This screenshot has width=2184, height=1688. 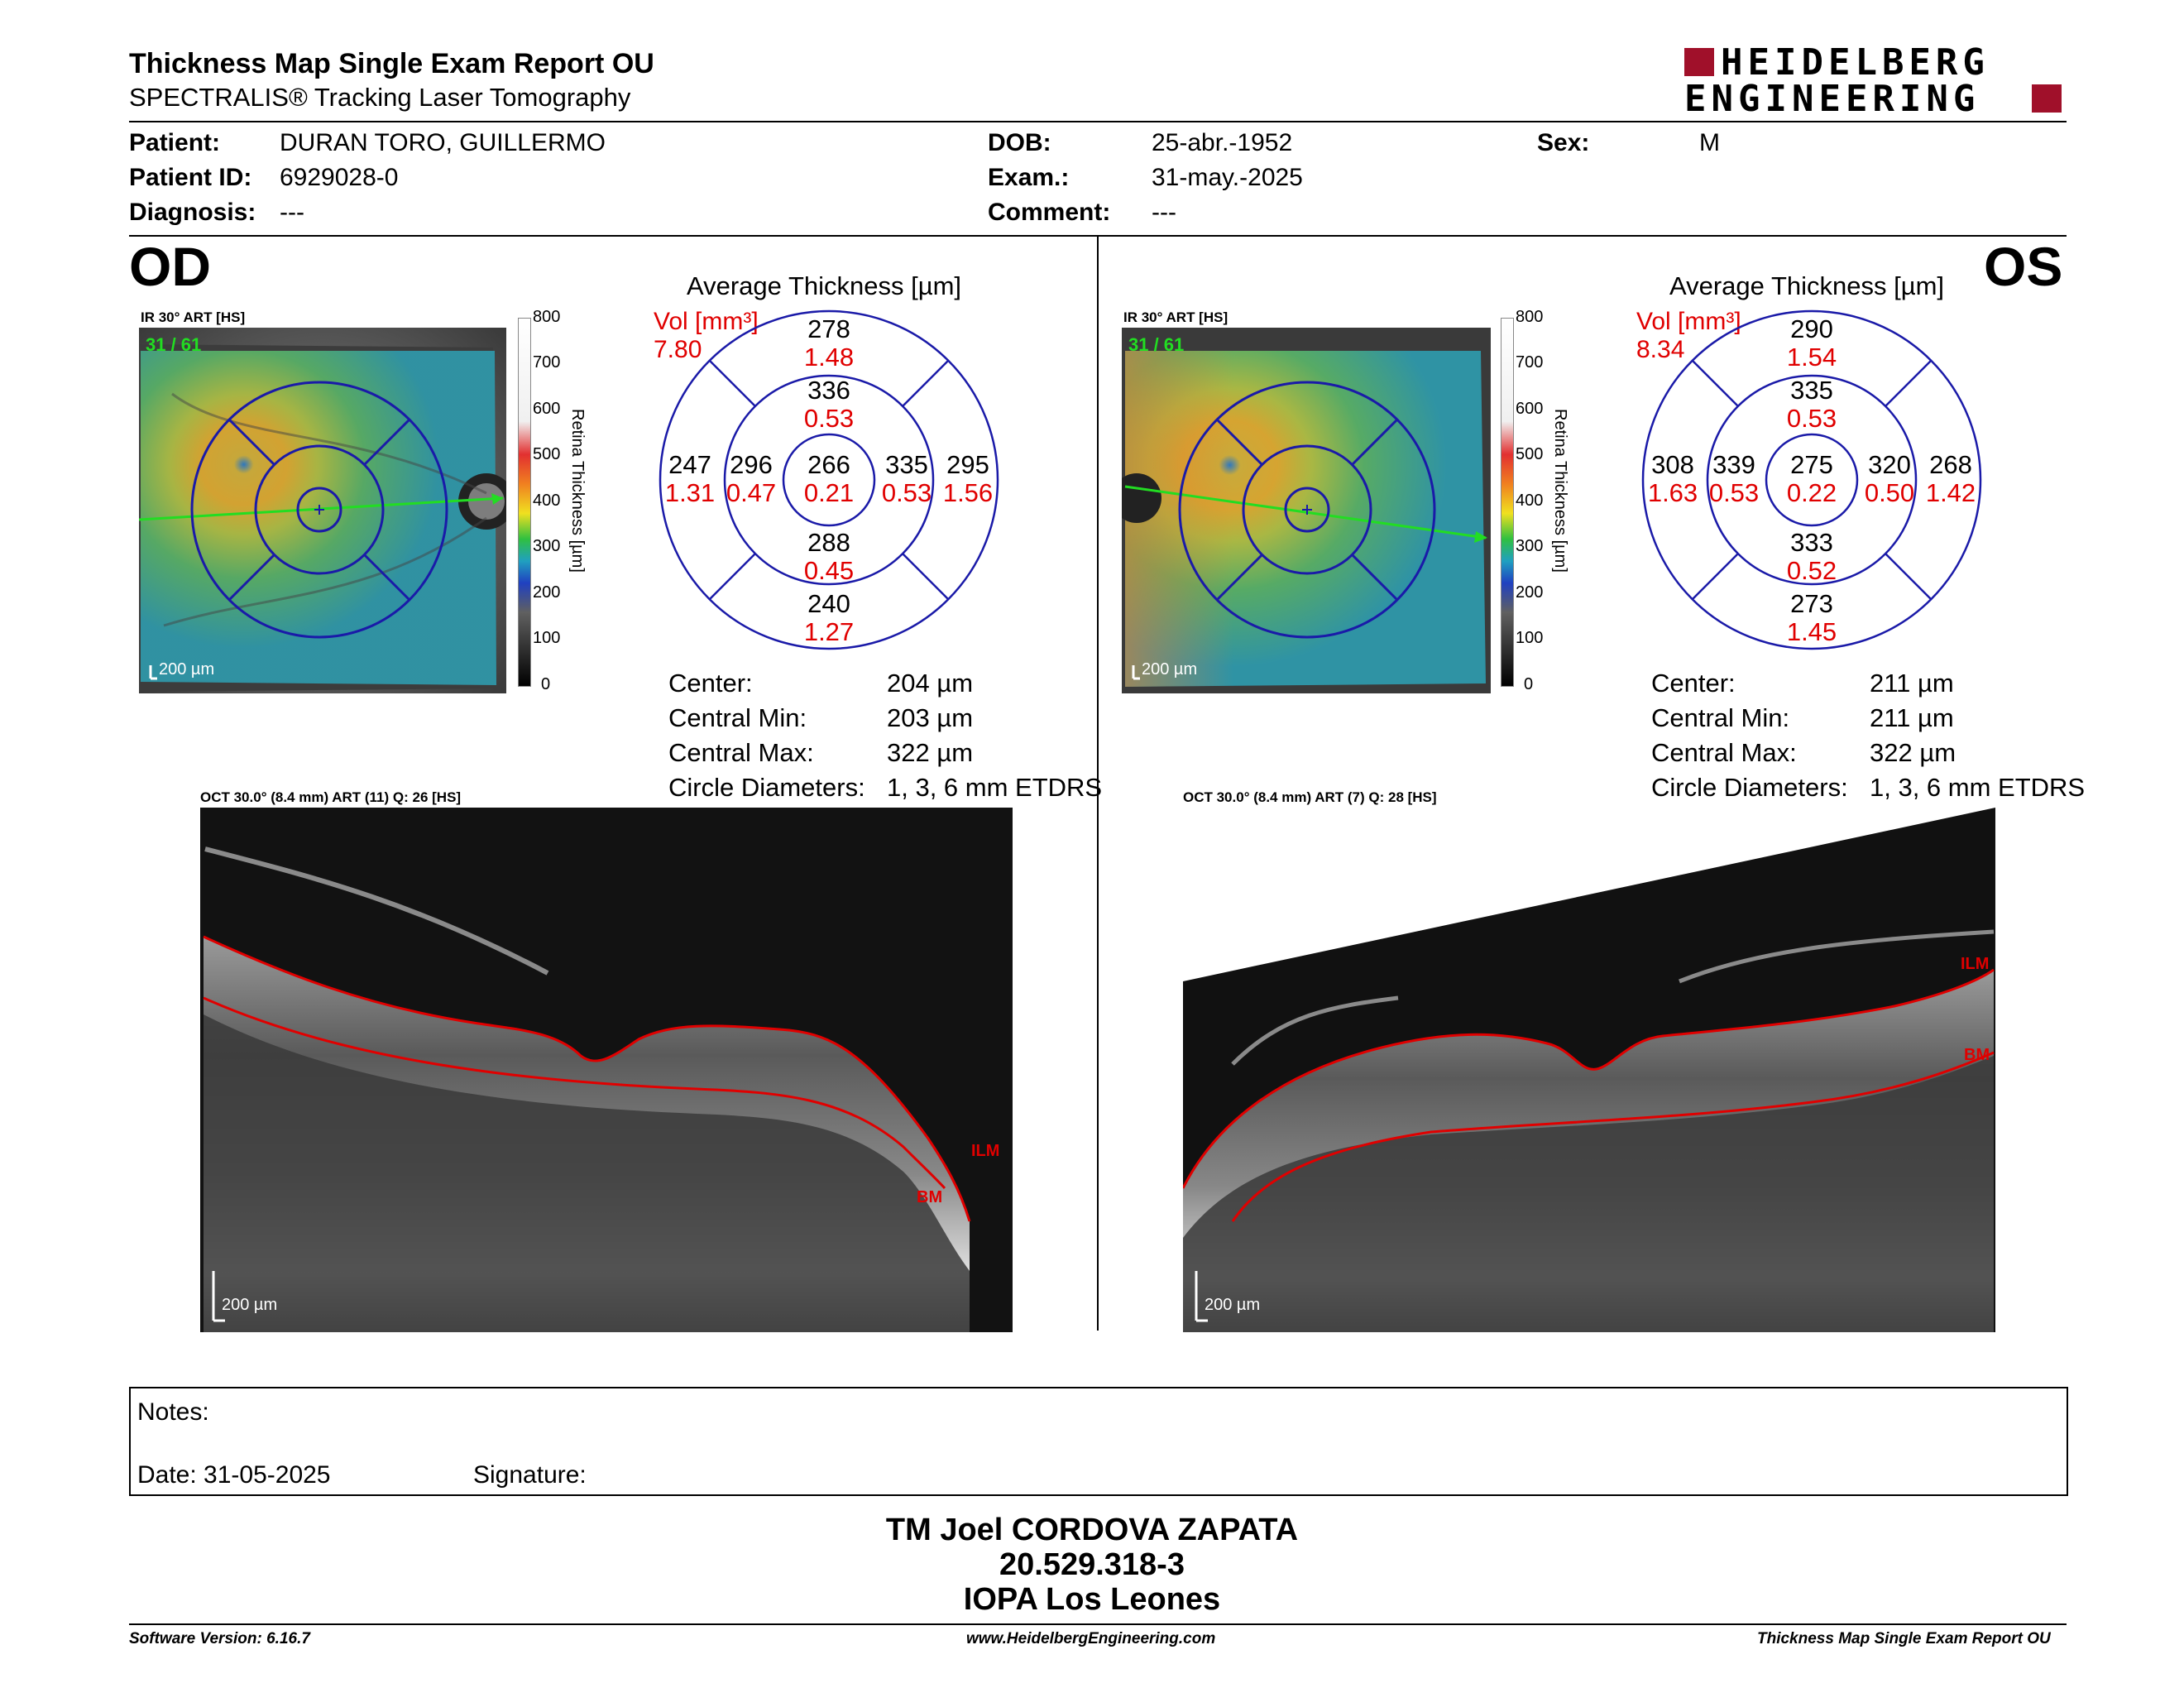 I want to click on od-vol-label: Vol [mm³], so click(x=706, y=321).